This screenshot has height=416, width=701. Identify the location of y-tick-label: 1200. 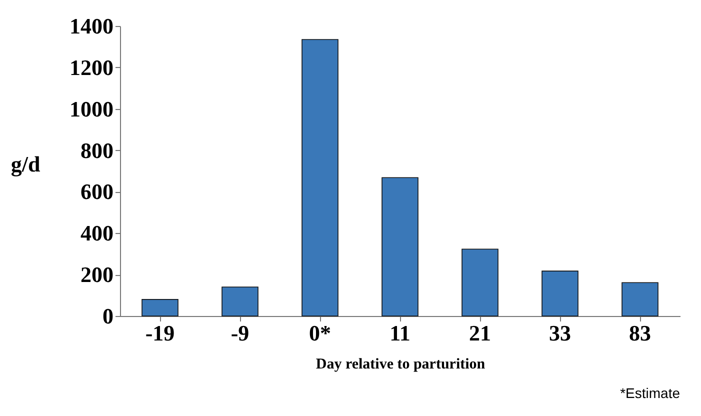
(92, 67).